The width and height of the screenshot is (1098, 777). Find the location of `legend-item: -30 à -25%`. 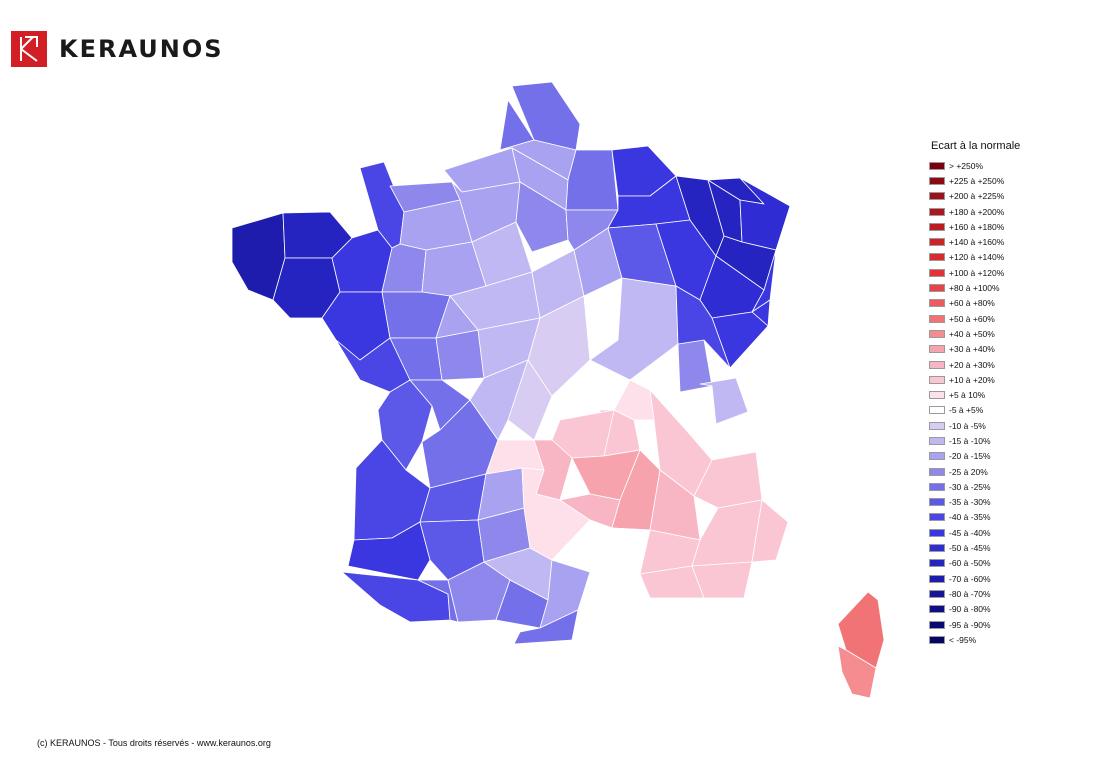

legend-item: -30 à -25% is located at coordinates (974, 486).